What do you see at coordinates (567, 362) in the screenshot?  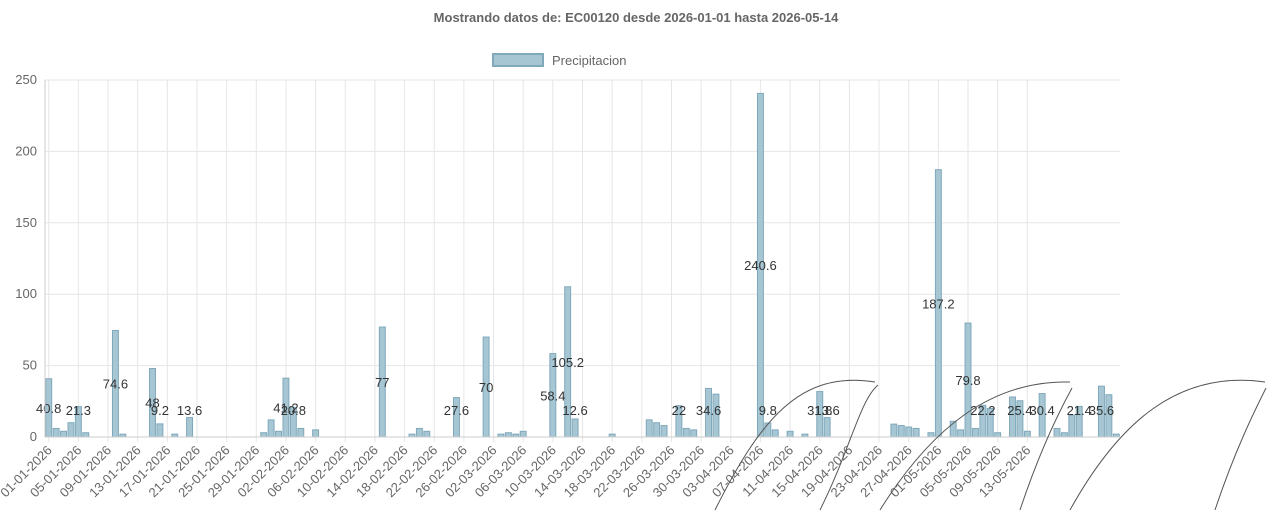 I see `data-label: 105.2` at bounding box center [567, 362].